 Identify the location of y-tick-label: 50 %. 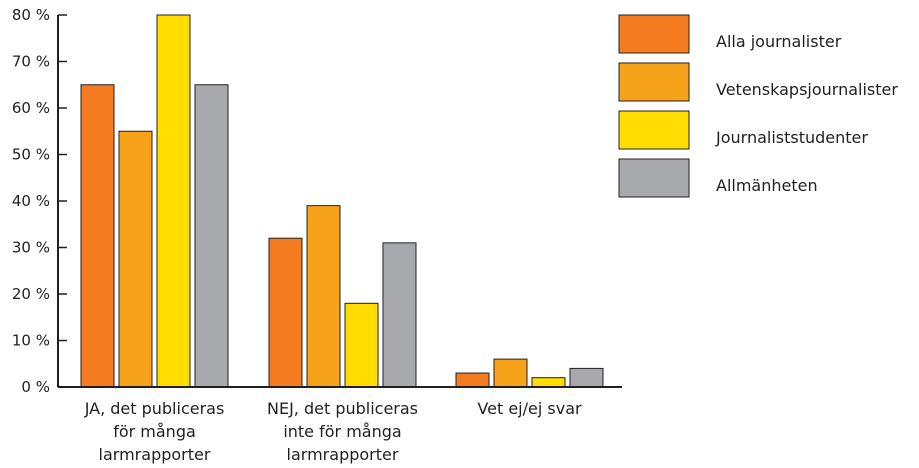
(31, 155).